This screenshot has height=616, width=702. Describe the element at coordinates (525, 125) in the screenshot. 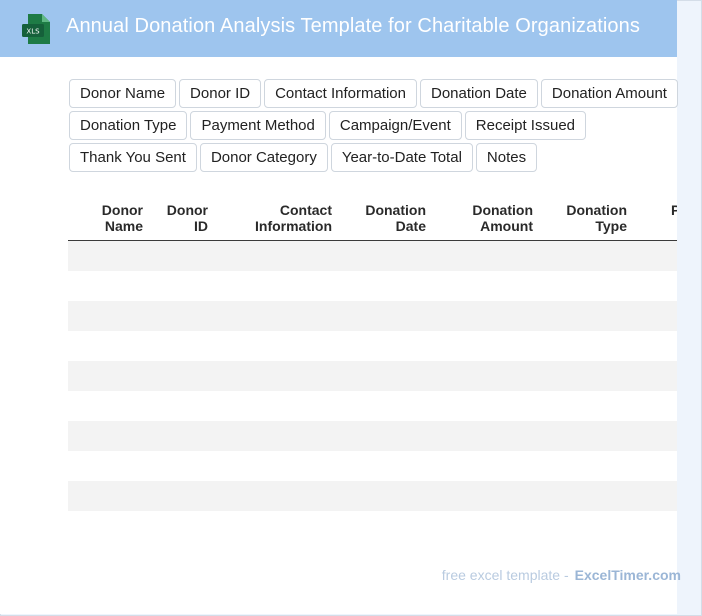

I see `chip-receipt-issued: Receipt Issued` at that location.